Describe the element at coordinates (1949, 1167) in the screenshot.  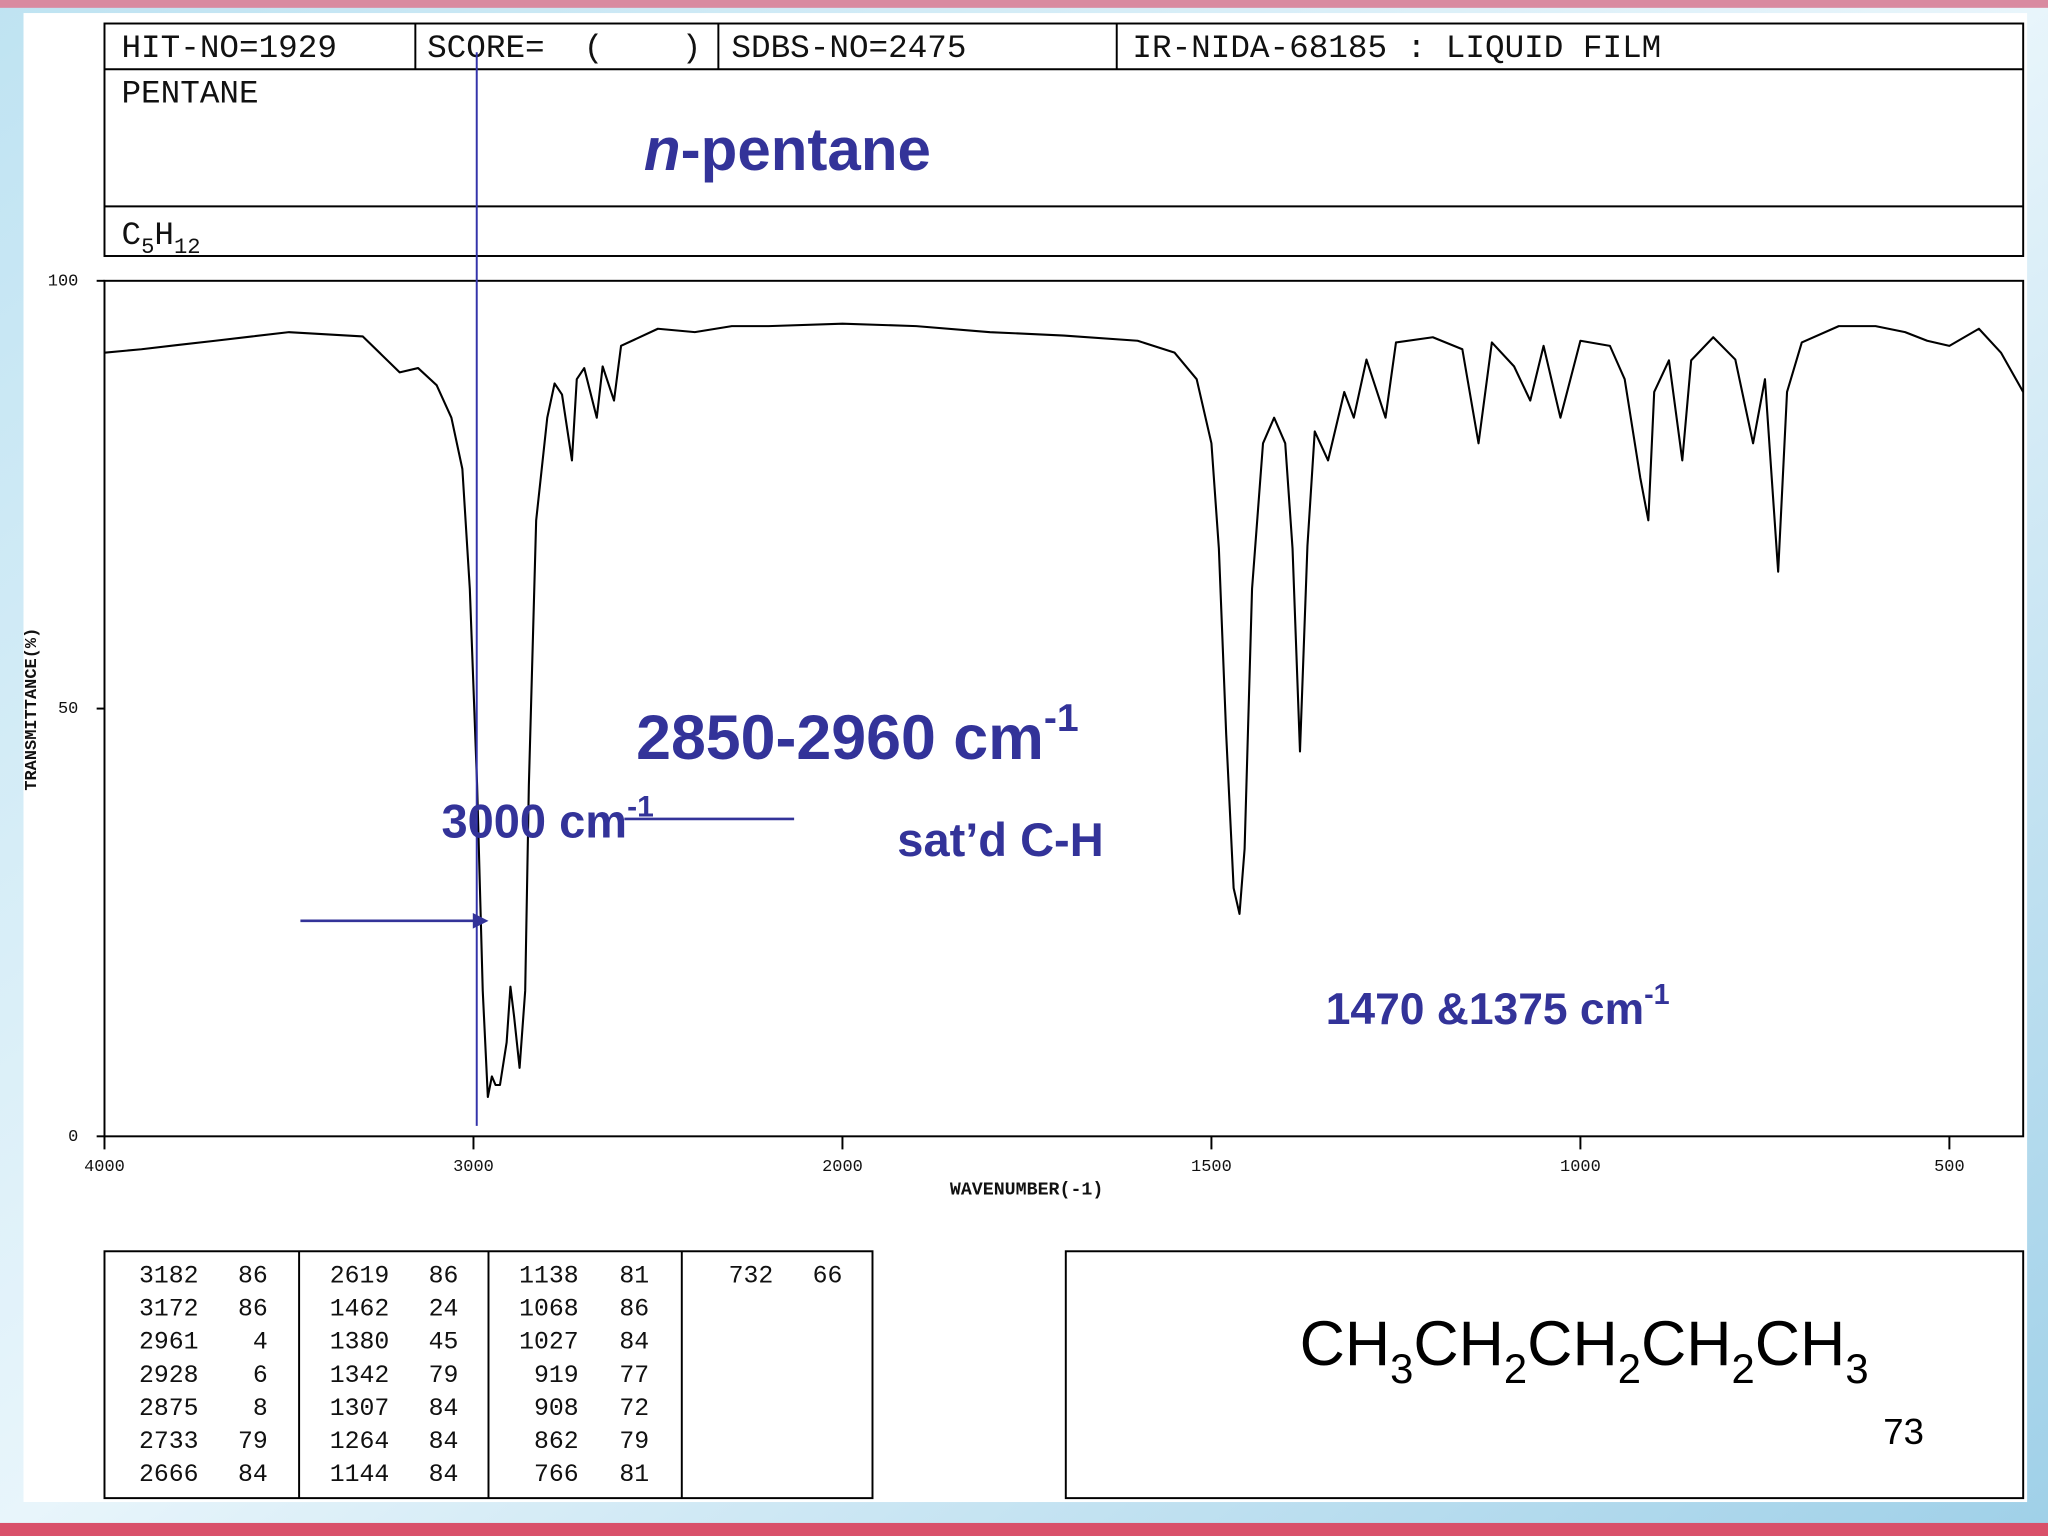
I see `x-tick-label: 500` at that location.